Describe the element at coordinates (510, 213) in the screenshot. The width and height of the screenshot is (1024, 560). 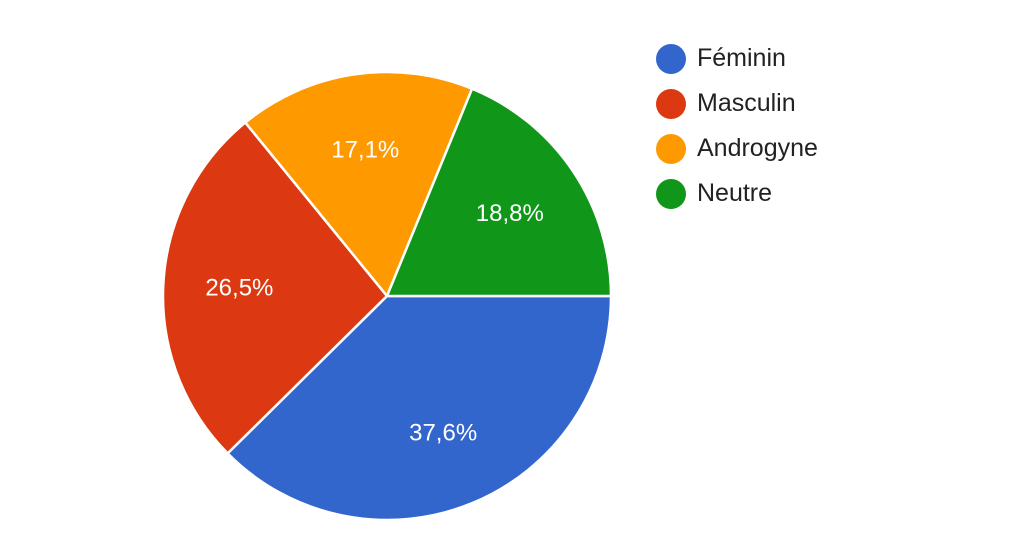
I see `slice-value-label: 18,8%` at that location.